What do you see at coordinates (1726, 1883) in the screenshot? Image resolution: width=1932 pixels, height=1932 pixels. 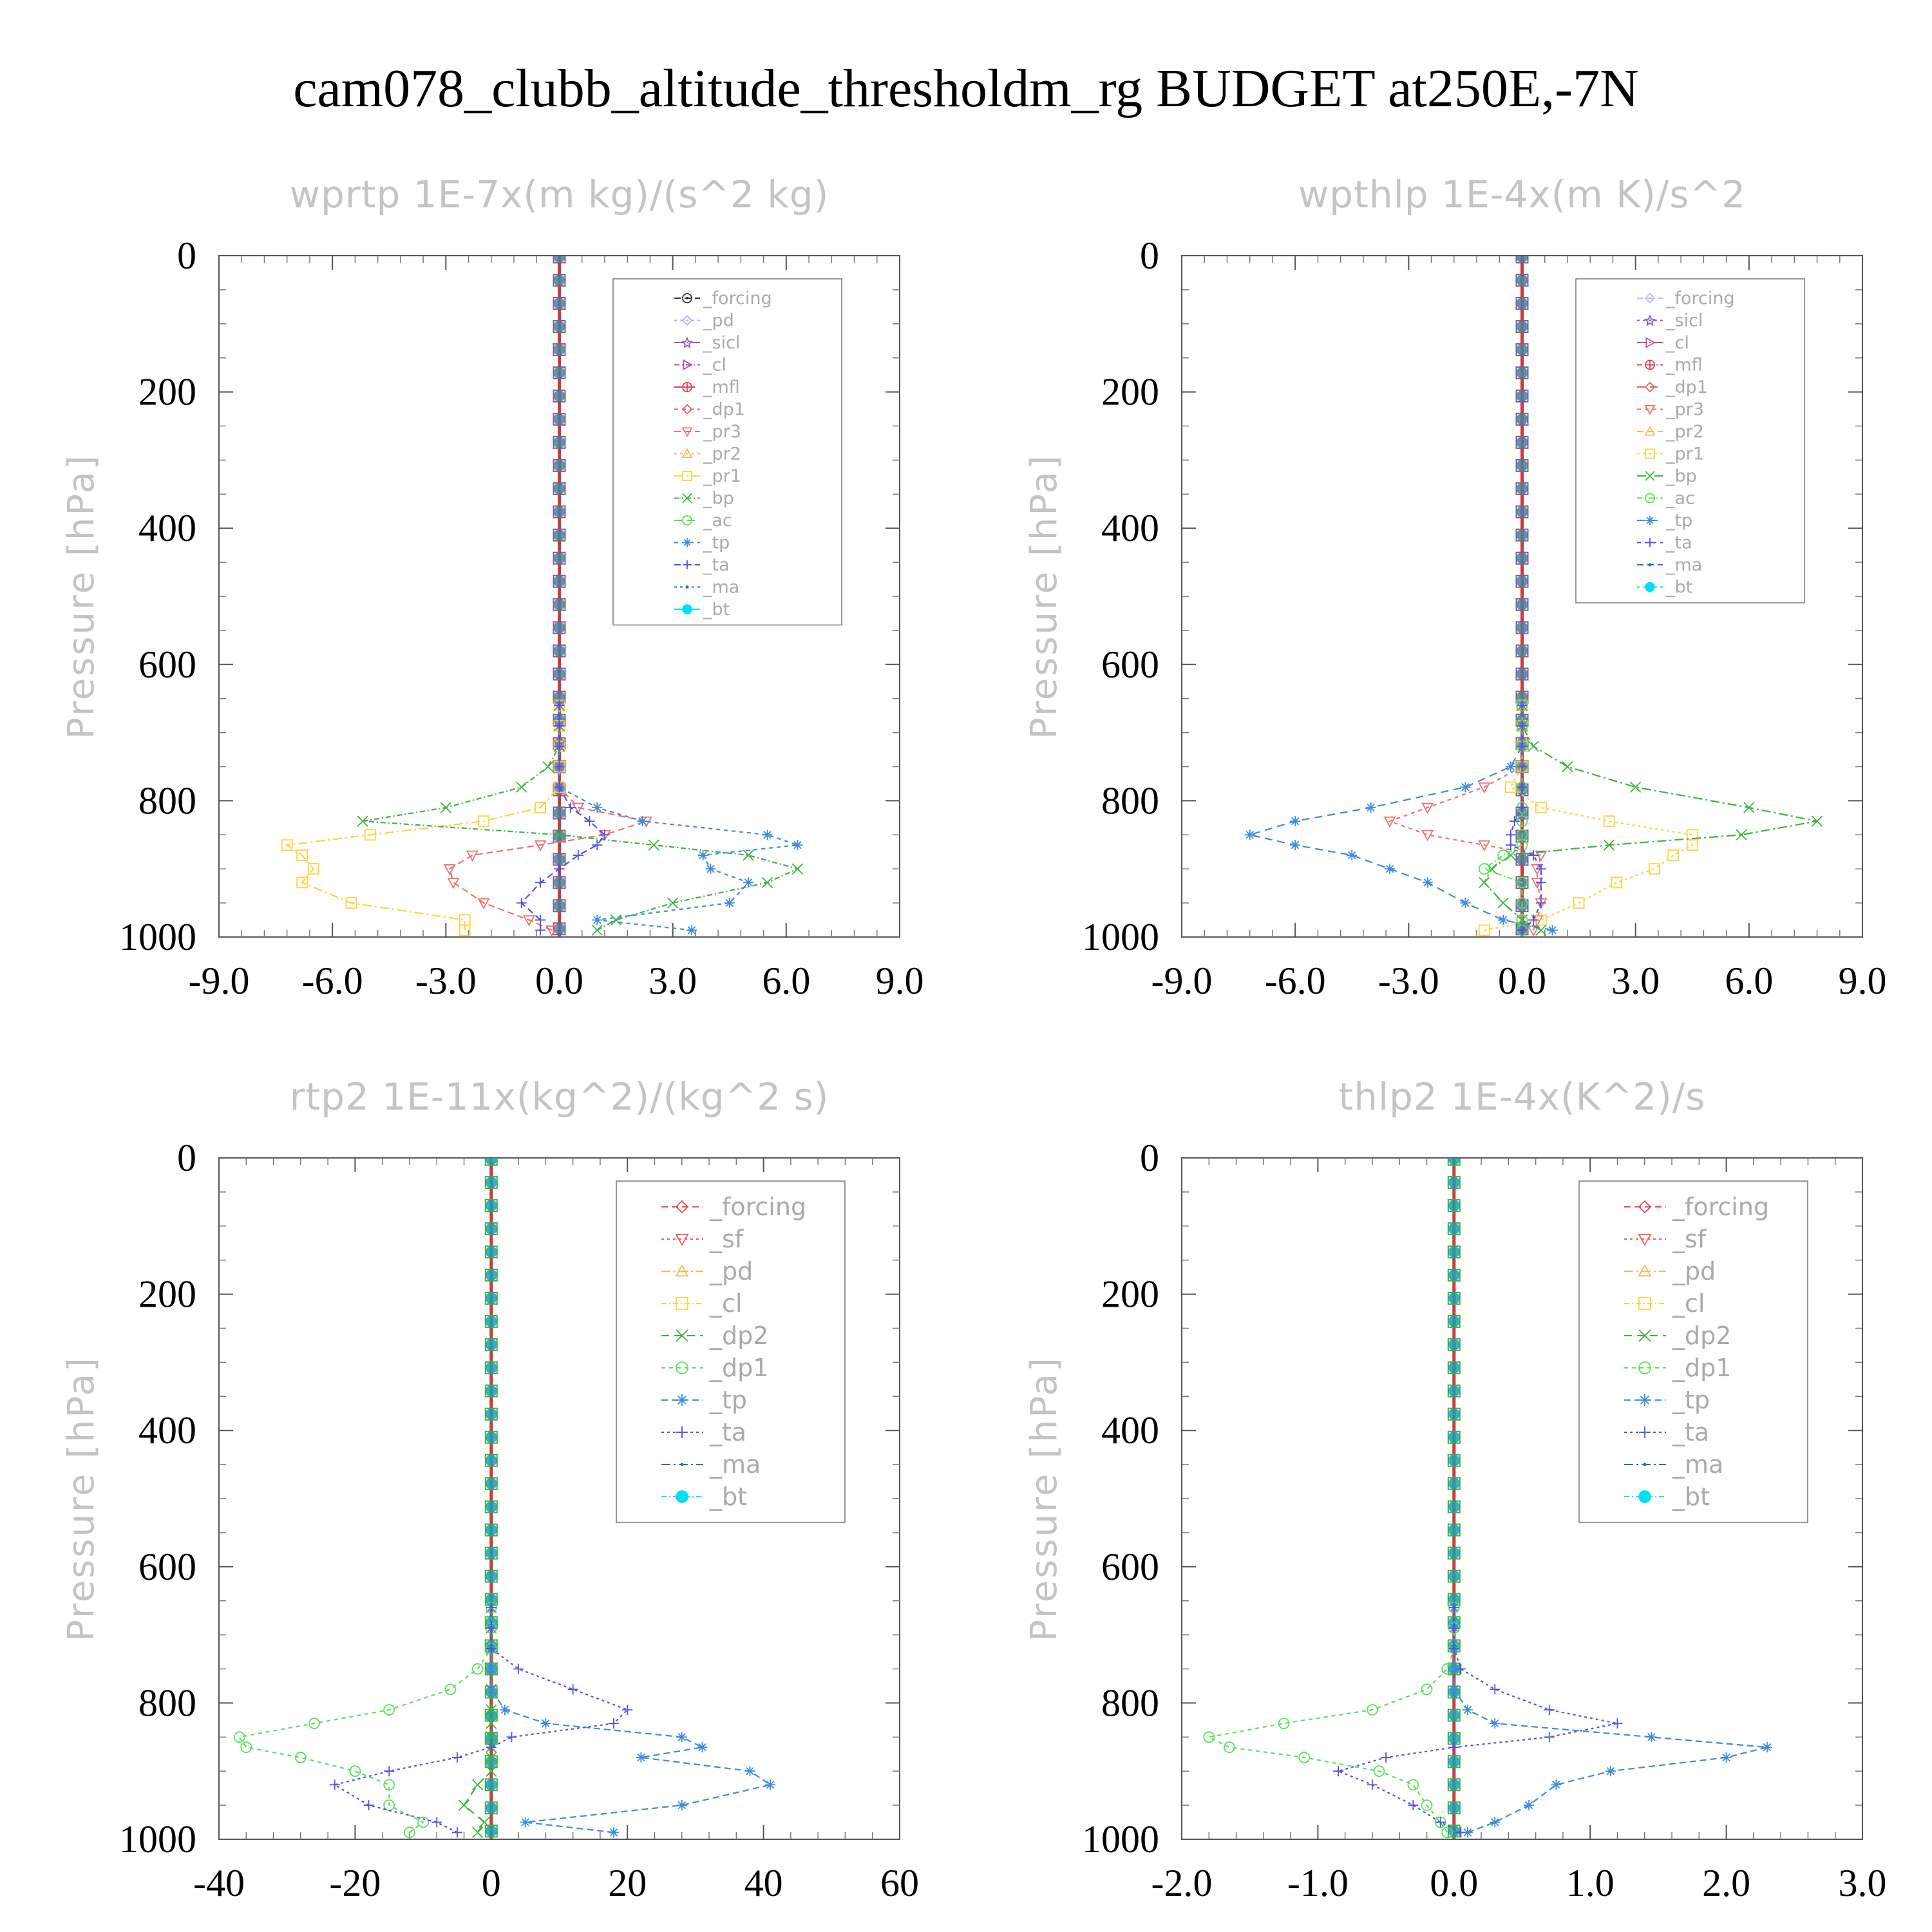 I see `x-tick-label: 2.0` at bounding box center [1726, 1883].